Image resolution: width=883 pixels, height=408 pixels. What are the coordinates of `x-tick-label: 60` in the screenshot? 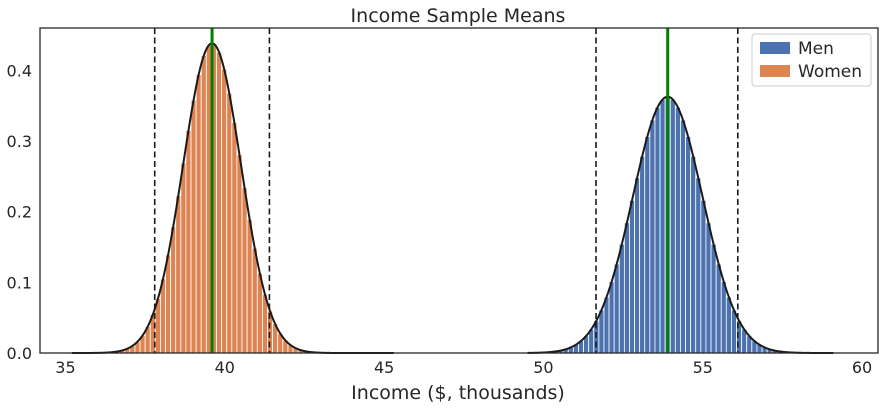 It's located at (862, 367).